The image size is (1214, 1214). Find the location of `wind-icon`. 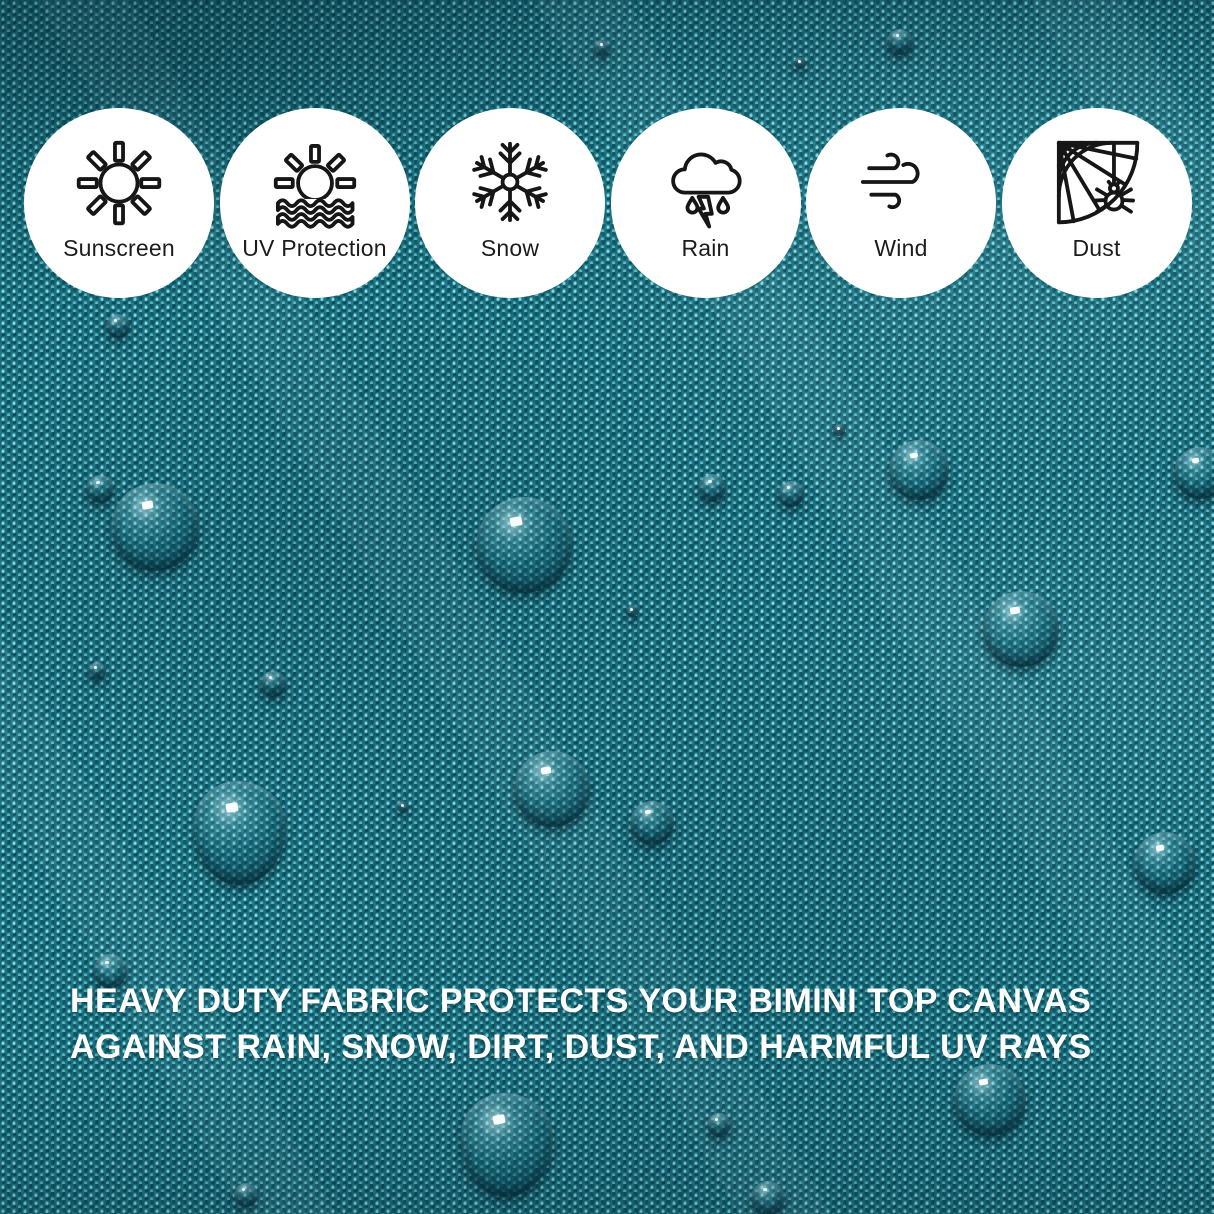

wind-icon is located at coordinates (890, 181).